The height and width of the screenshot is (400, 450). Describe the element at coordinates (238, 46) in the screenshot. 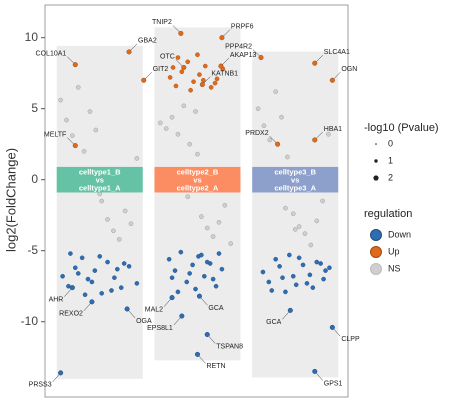

I see `gene-label: PPP4R2` at that location.